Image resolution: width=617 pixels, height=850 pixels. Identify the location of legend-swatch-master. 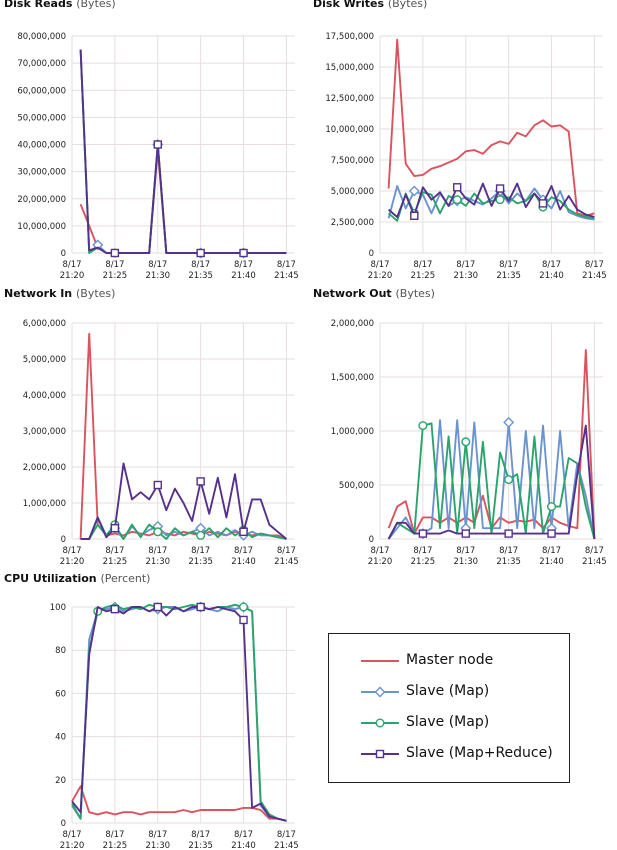
(380, 661).